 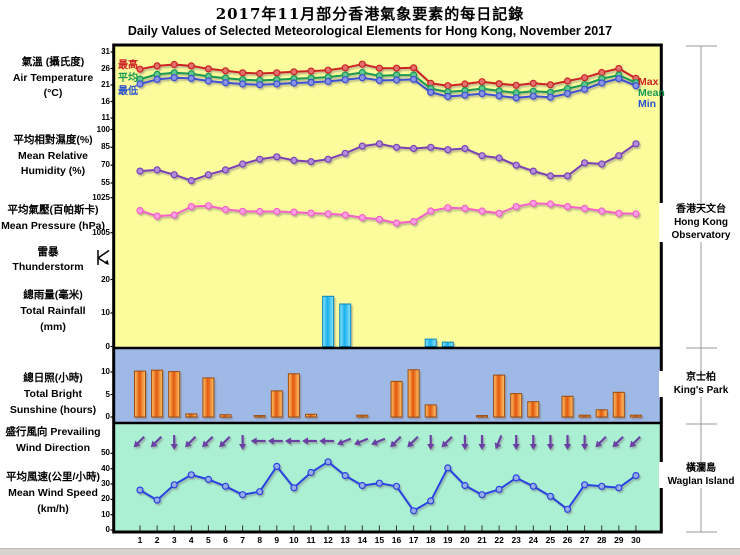 I want to click on axis-tick-label: 21, so click(x=105, y=84).